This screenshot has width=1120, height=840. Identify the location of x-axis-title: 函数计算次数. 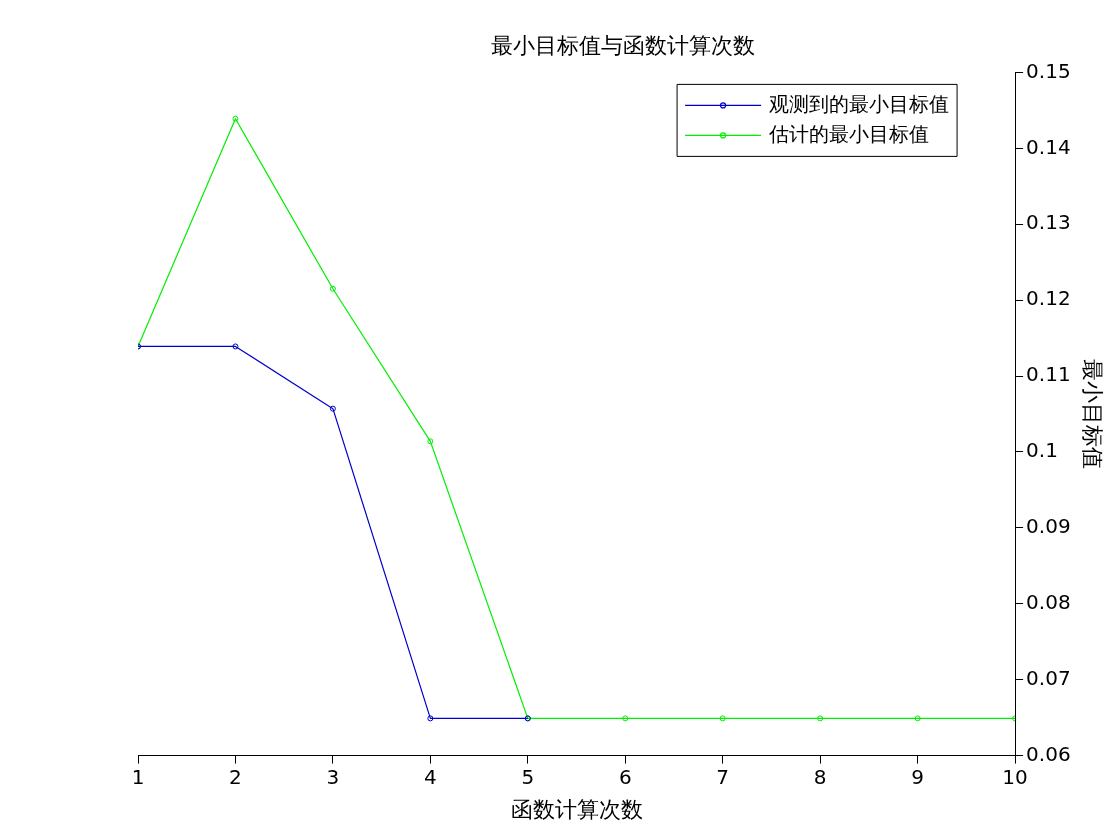
(576, 809).